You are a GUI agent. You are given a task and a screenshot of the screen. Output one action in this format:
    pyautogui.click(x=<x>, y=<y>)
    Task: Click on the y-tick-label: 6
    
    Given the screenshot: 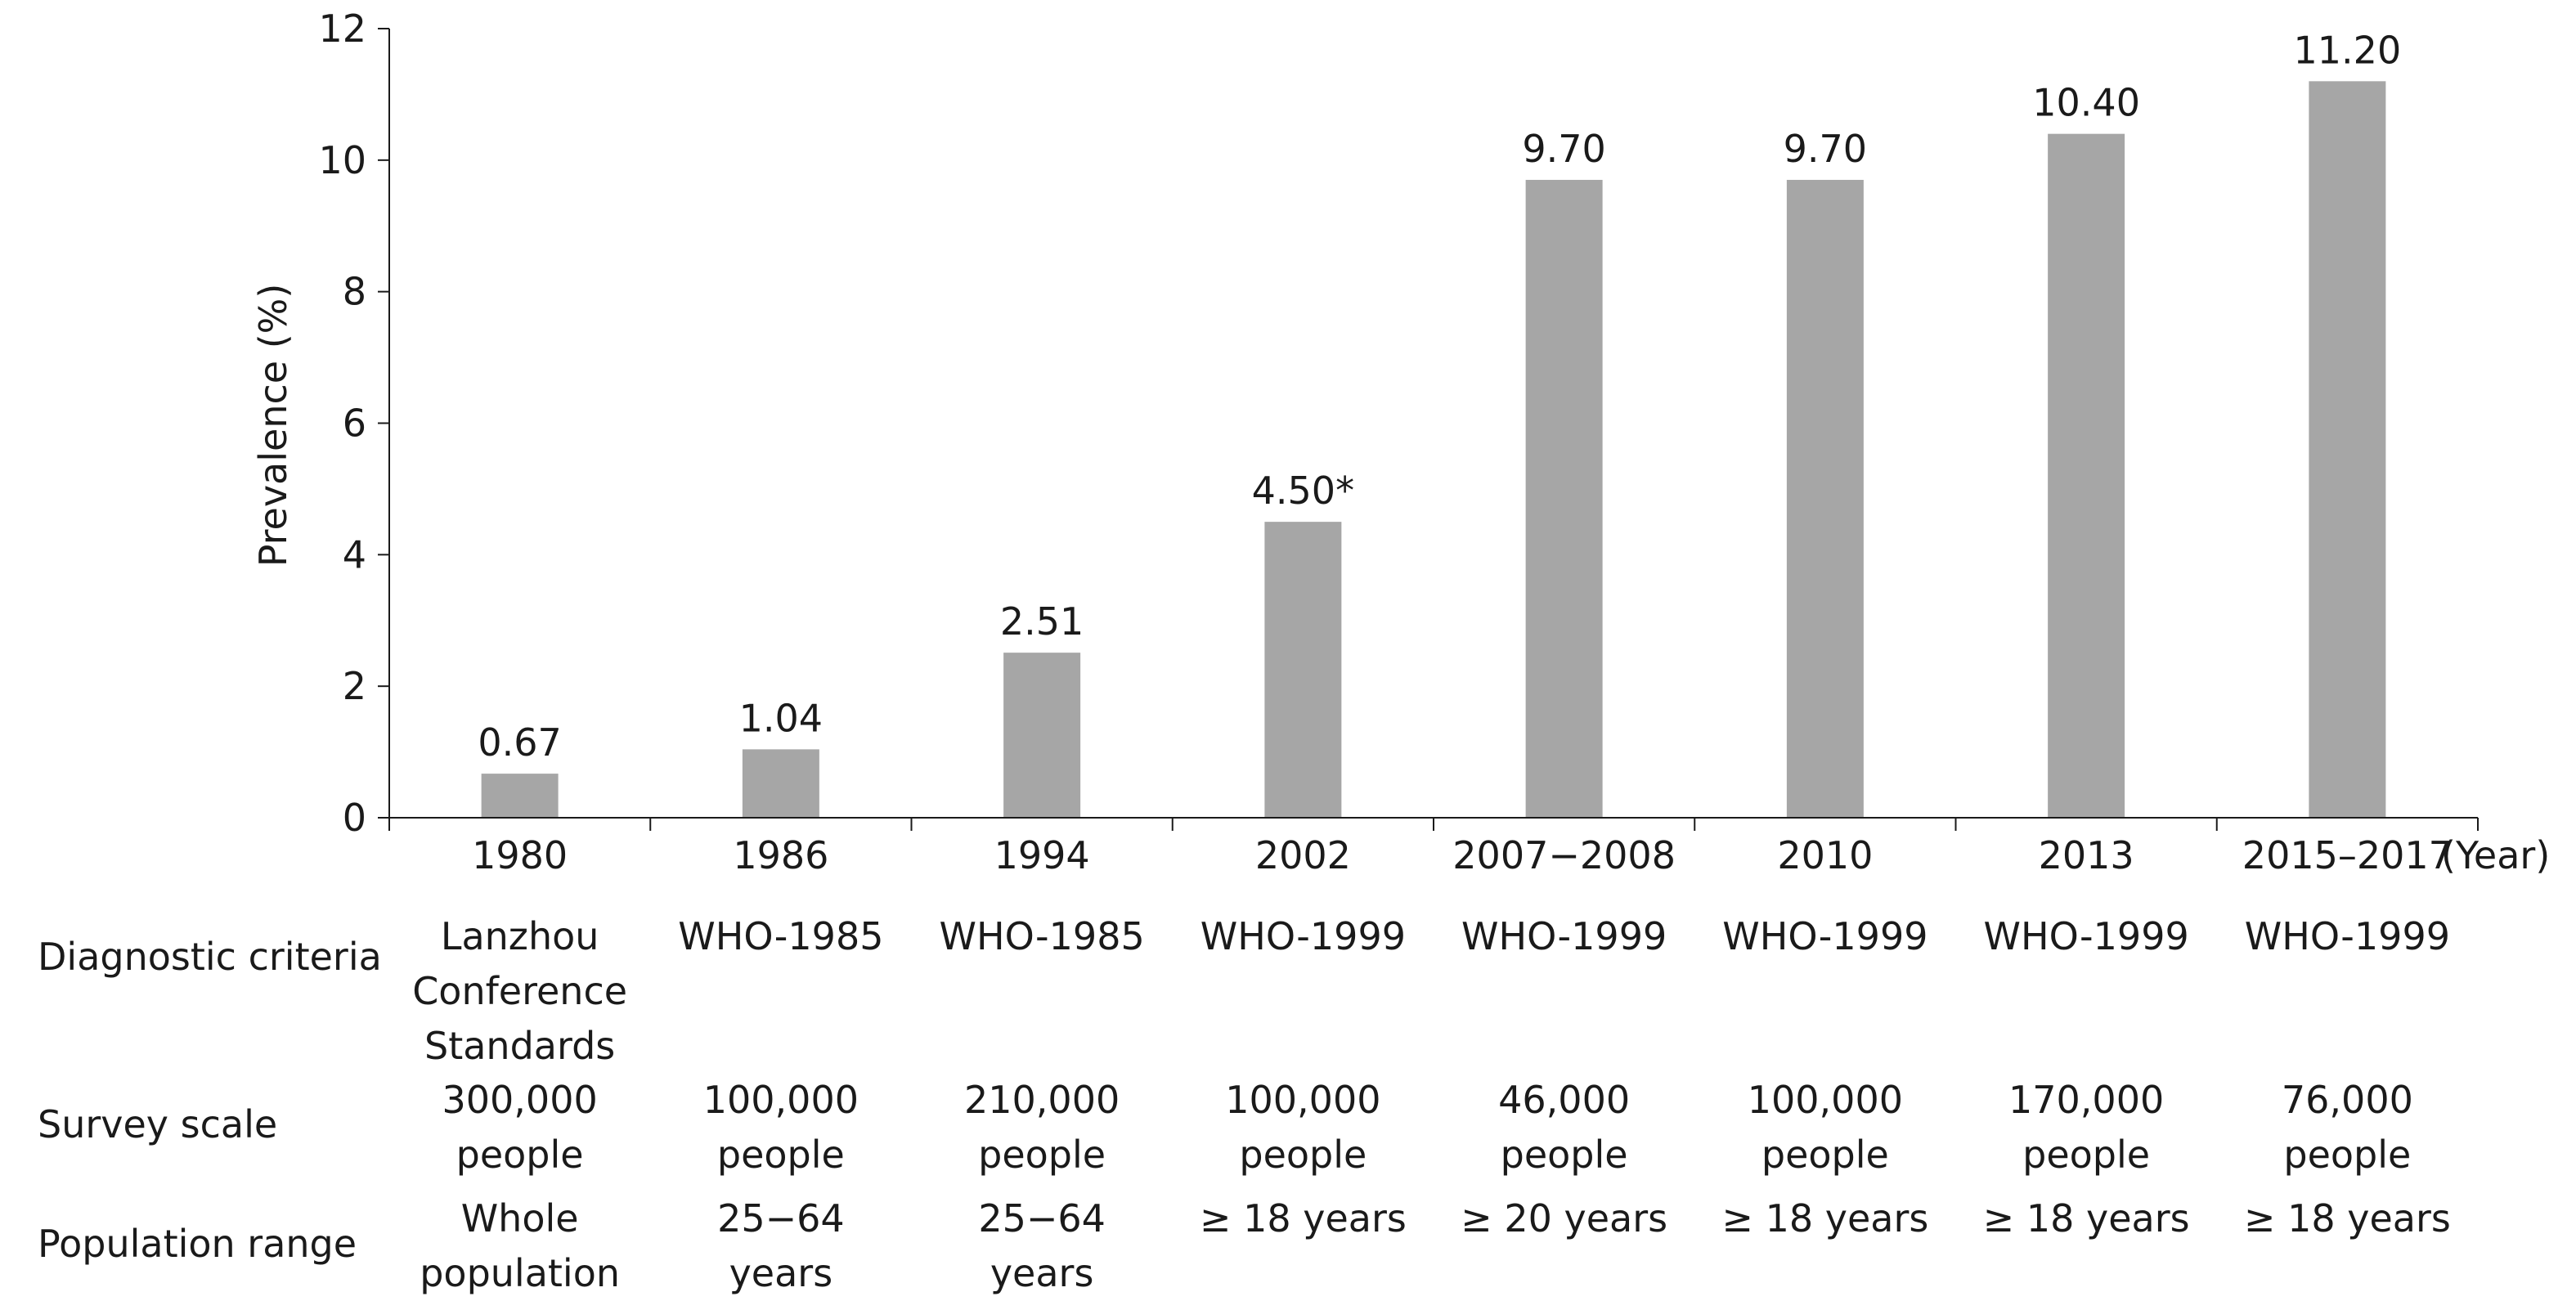 What is the action you would take?
    pyautogui.click(x=354, y=424)
    